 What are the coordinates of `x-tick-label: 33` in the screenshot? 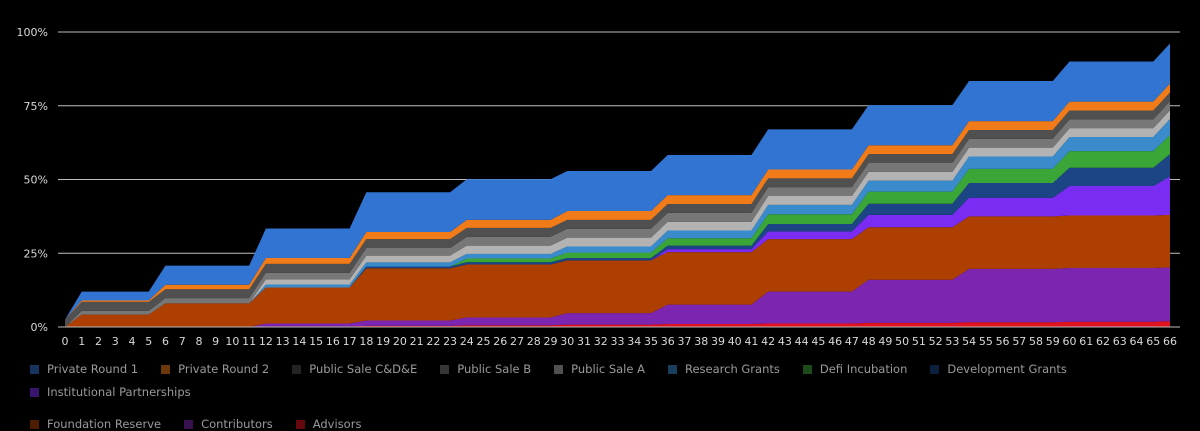 It's located at (618, 341).